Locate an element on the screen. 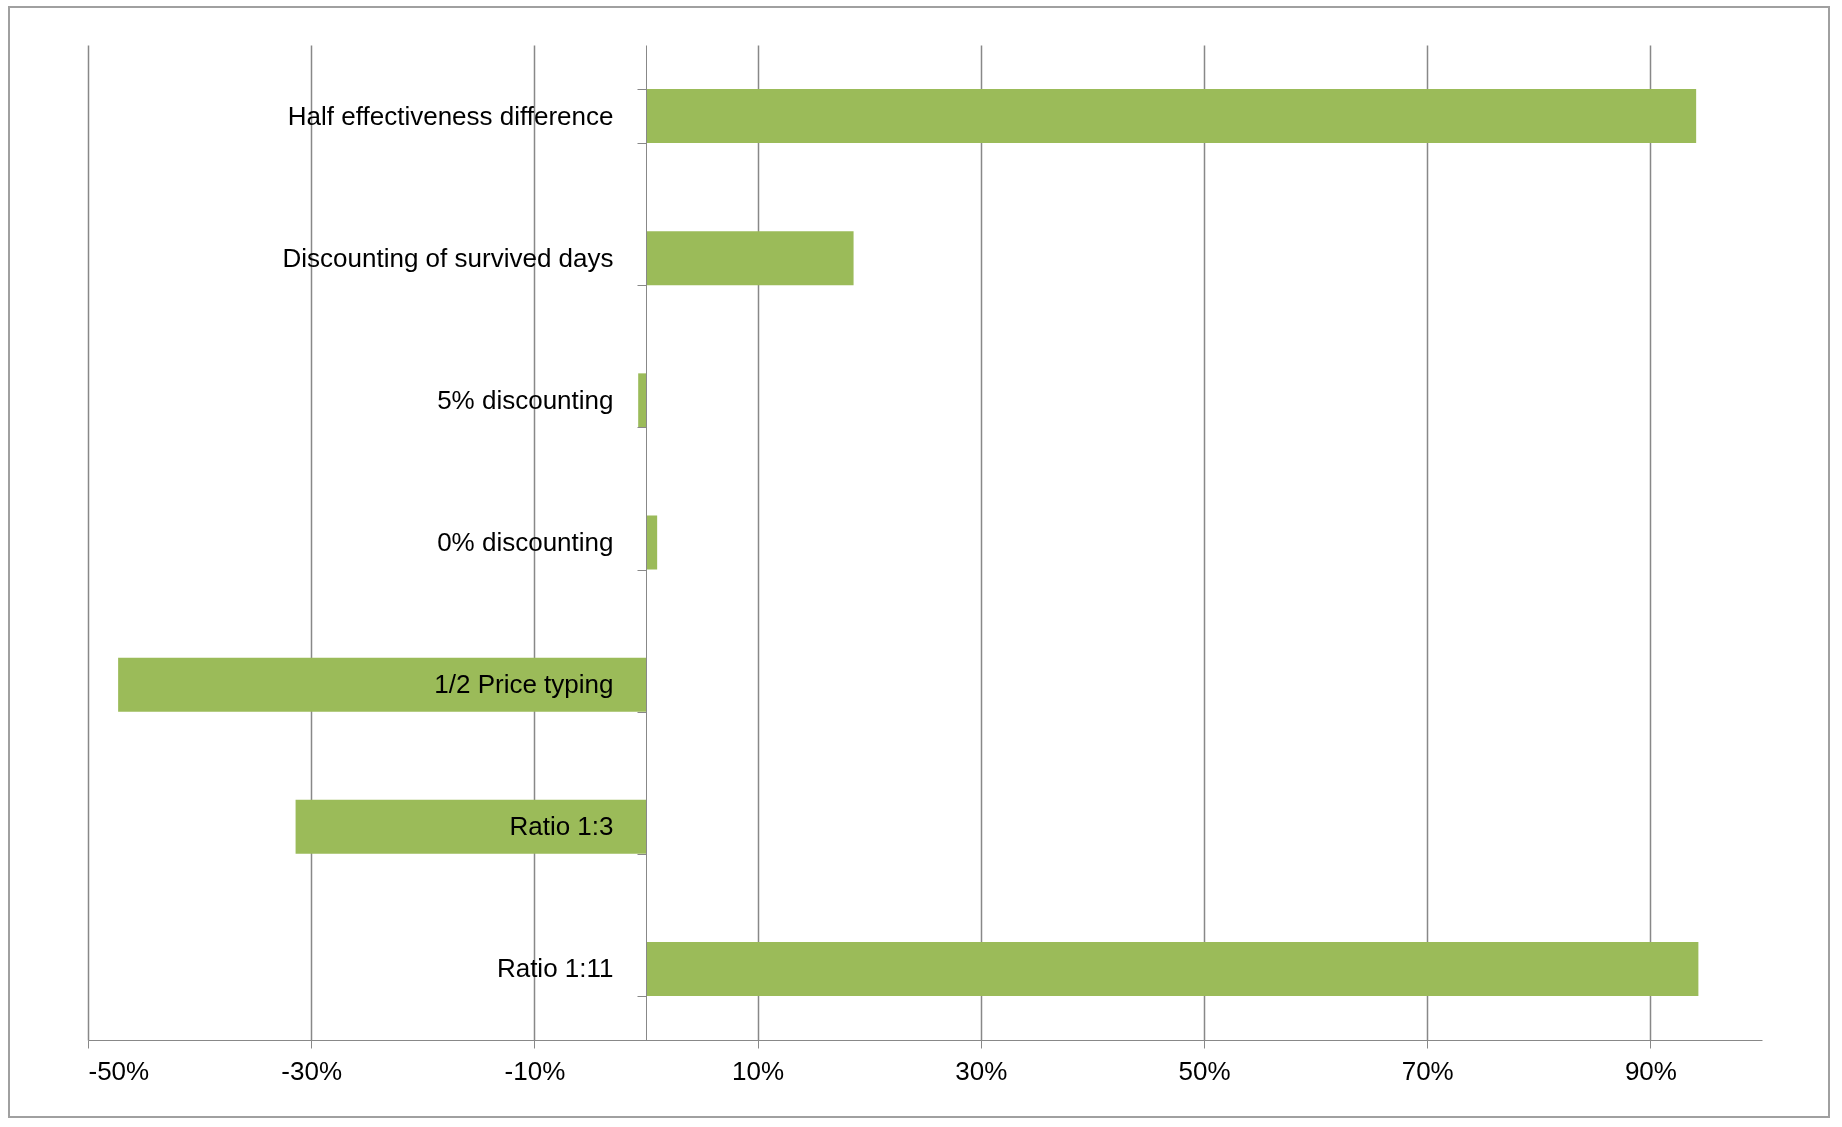  y-tick-label: 1/2 Price typing is located at coordinates (524, 684).